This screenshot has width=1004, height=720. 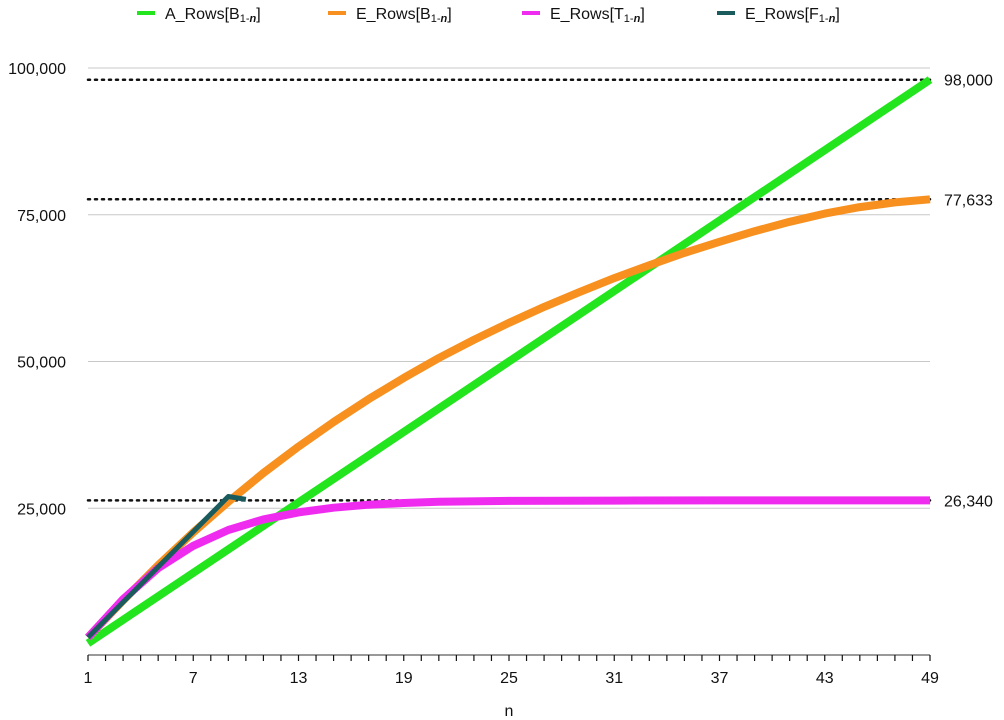 I want to click on legend-label: E_Rows[B1-n], so click(x=404, y=15).